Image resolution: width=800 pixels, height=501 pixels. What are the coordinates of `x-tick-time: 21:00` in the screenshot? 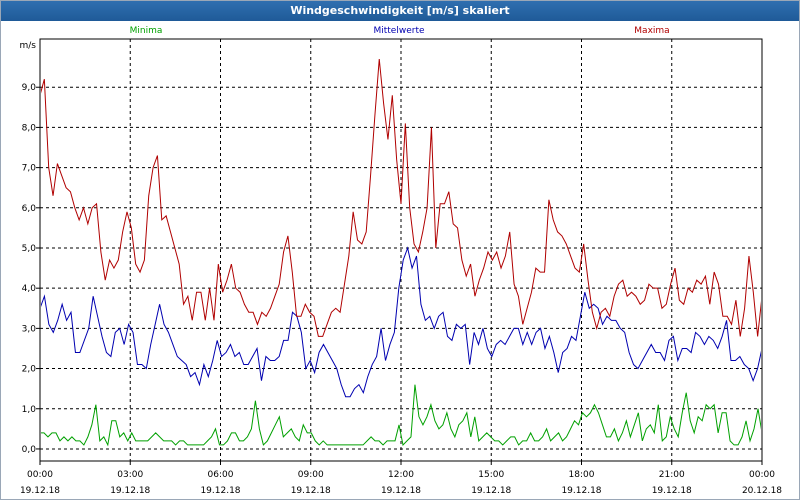 It's located at (672, 475).